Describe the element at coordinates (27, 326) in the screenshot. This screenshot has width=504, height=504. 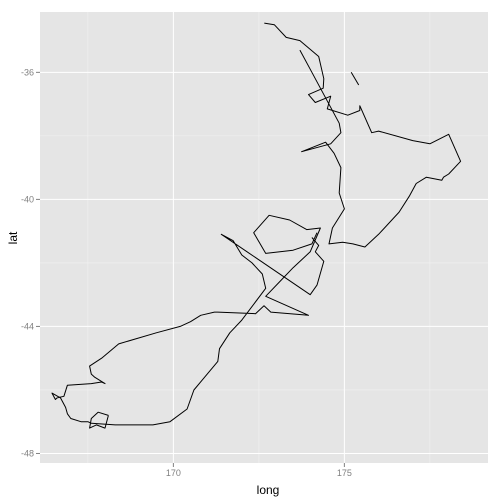
I see `y-tick-label: -44` at that location.